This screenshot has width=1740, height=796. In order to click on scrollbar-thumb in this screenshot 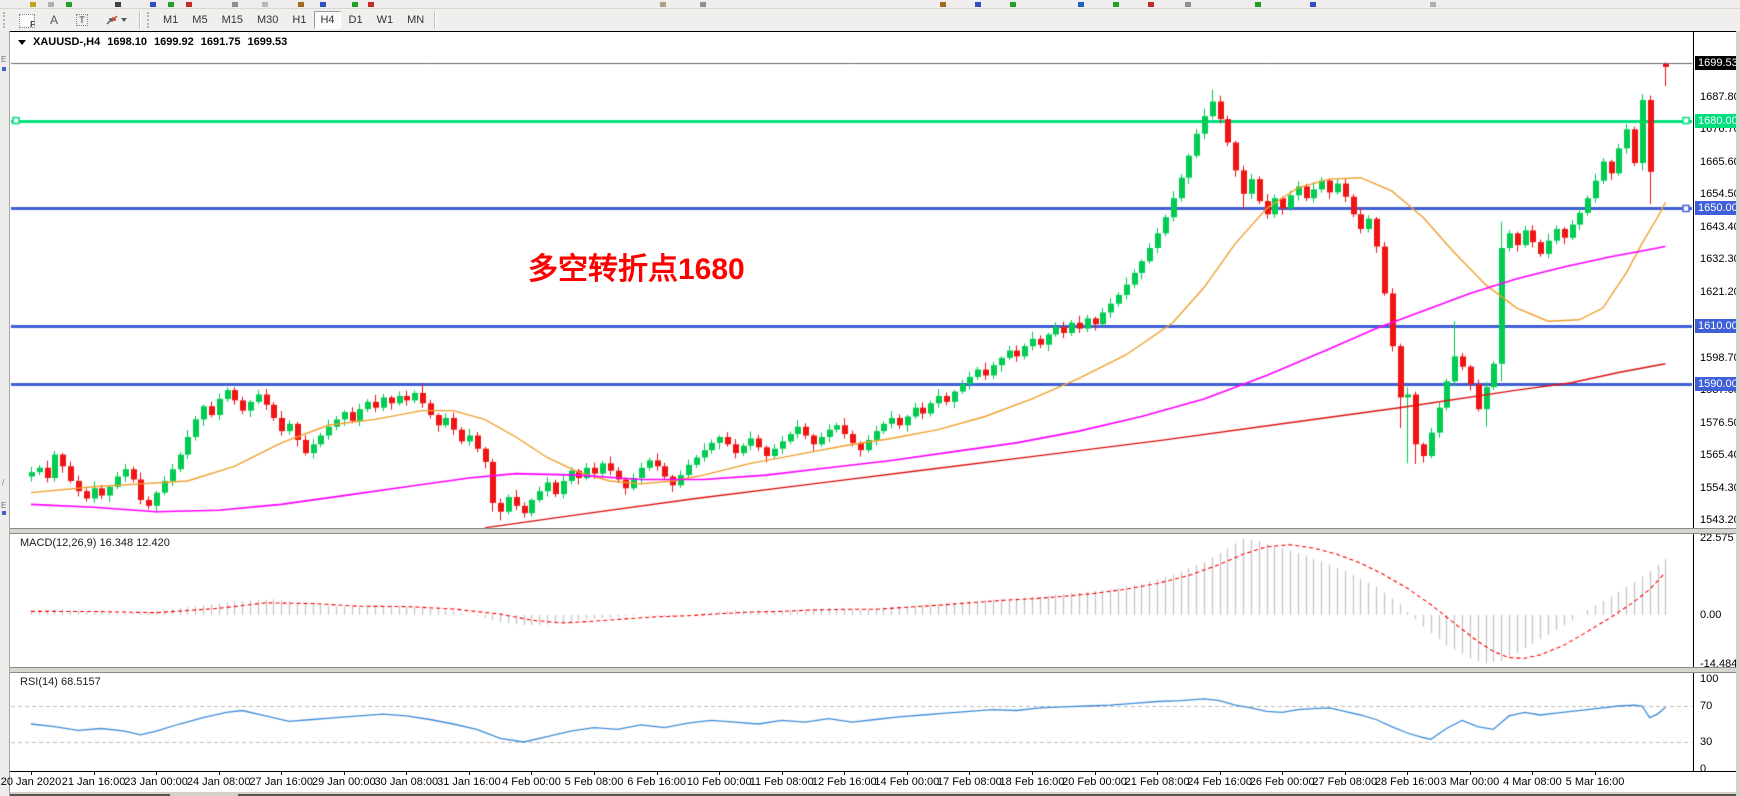, I will do `click(989, 795)`.